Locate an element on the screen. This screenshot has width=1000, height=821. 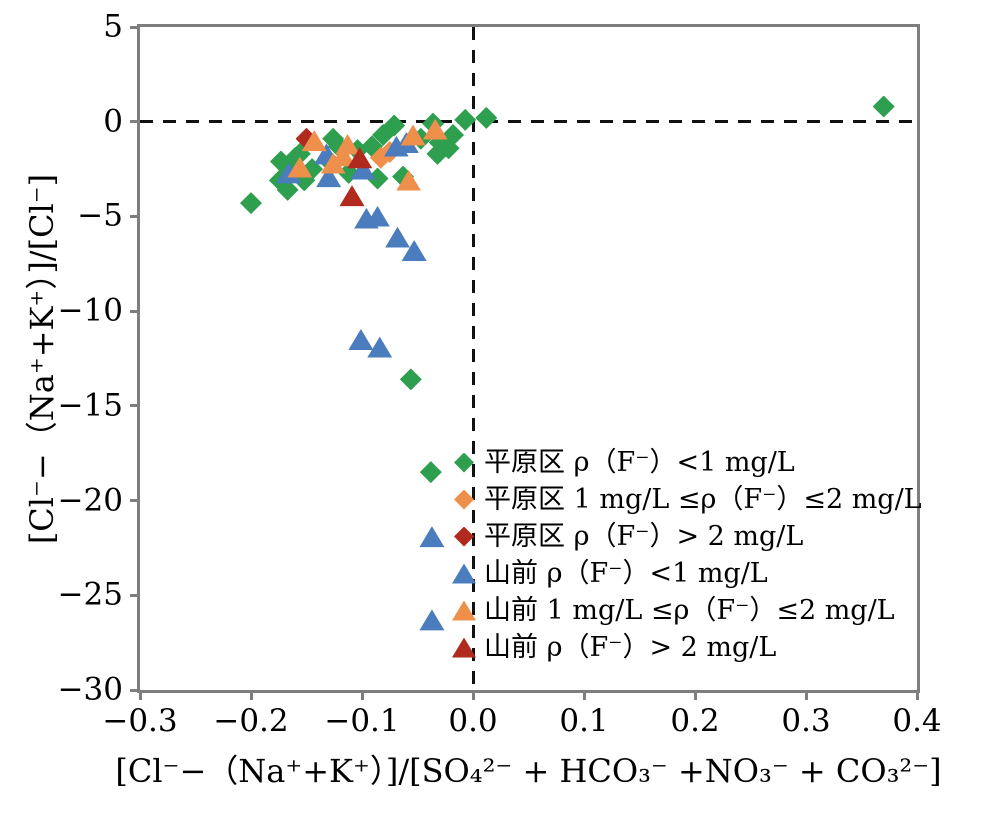
y-axis-title: [Cl⁻−（Na⁺+K⁺）]/[Cl⁻] is located at coordinates (42, 358).